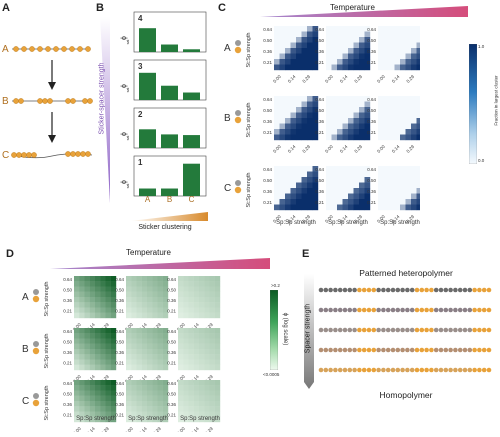 This screenshot has height=437, width=500. What do you see at coordinates (352, 7) in the screenshot?
I see `panel-c-temp-label: Temperature` at bounding box center [352, 7].